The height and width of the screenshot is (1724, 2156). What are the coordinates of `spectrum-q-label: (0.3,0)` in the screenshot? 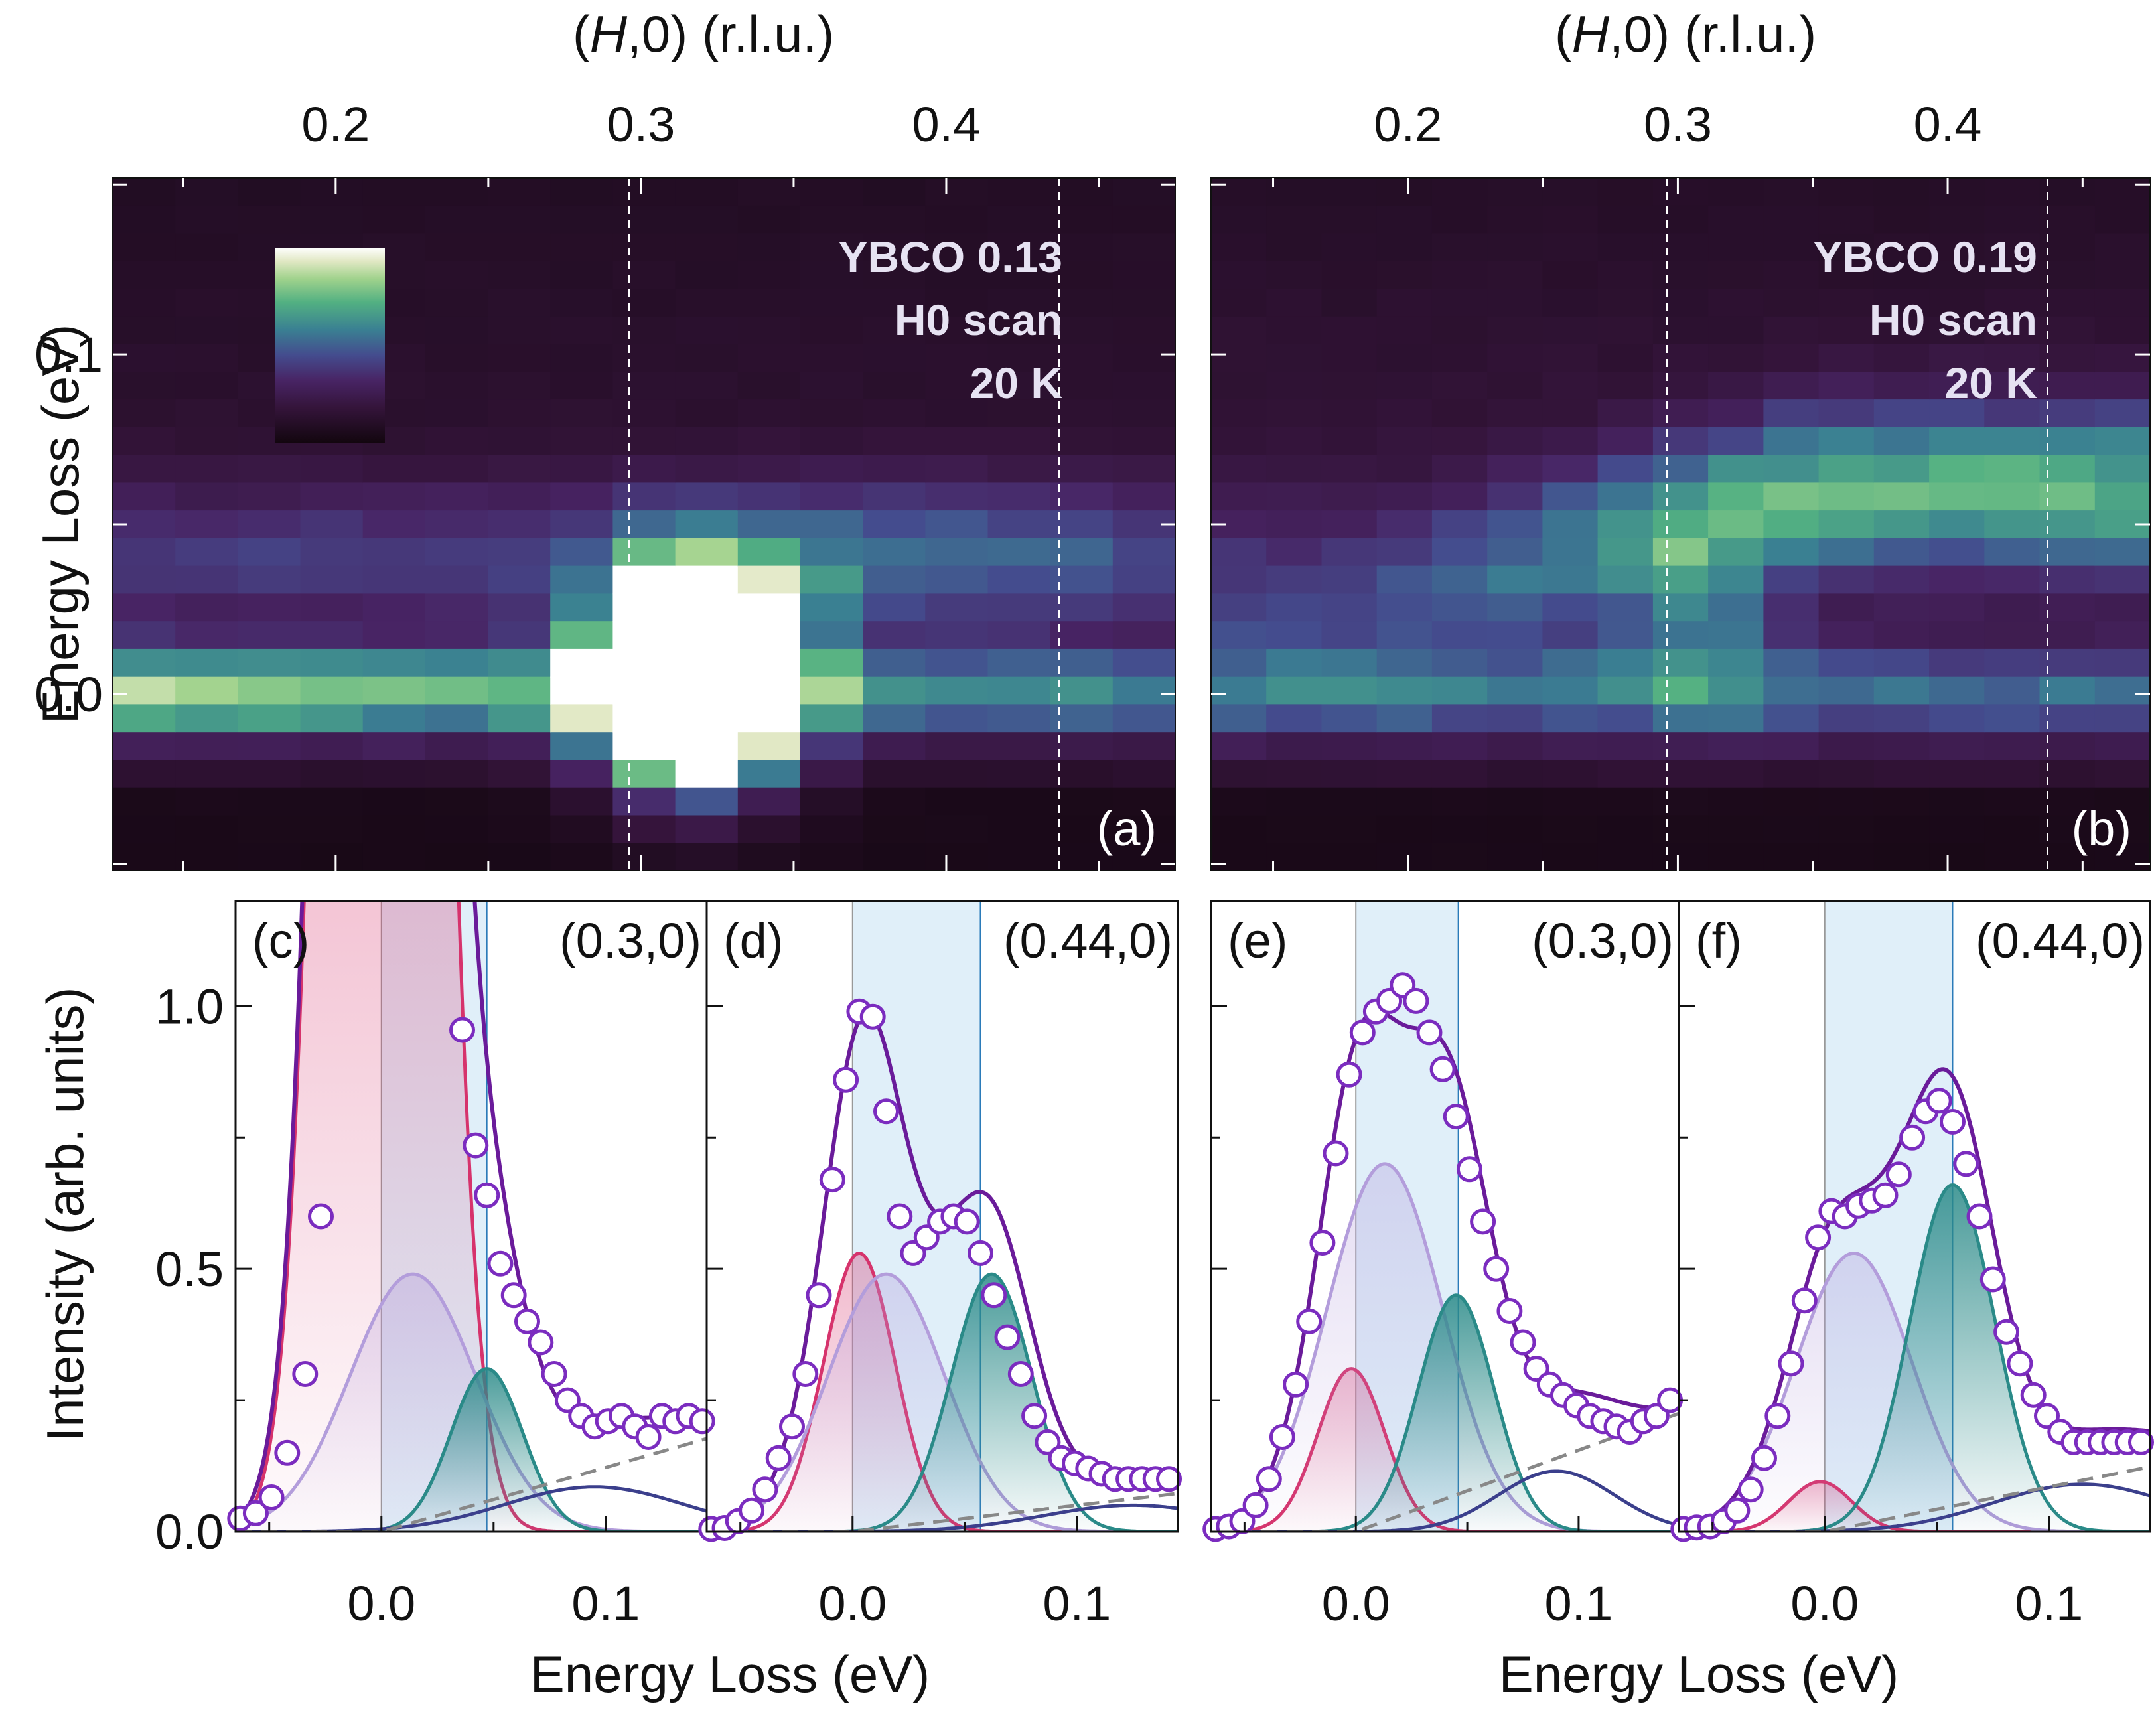 It's located at (630, 941).